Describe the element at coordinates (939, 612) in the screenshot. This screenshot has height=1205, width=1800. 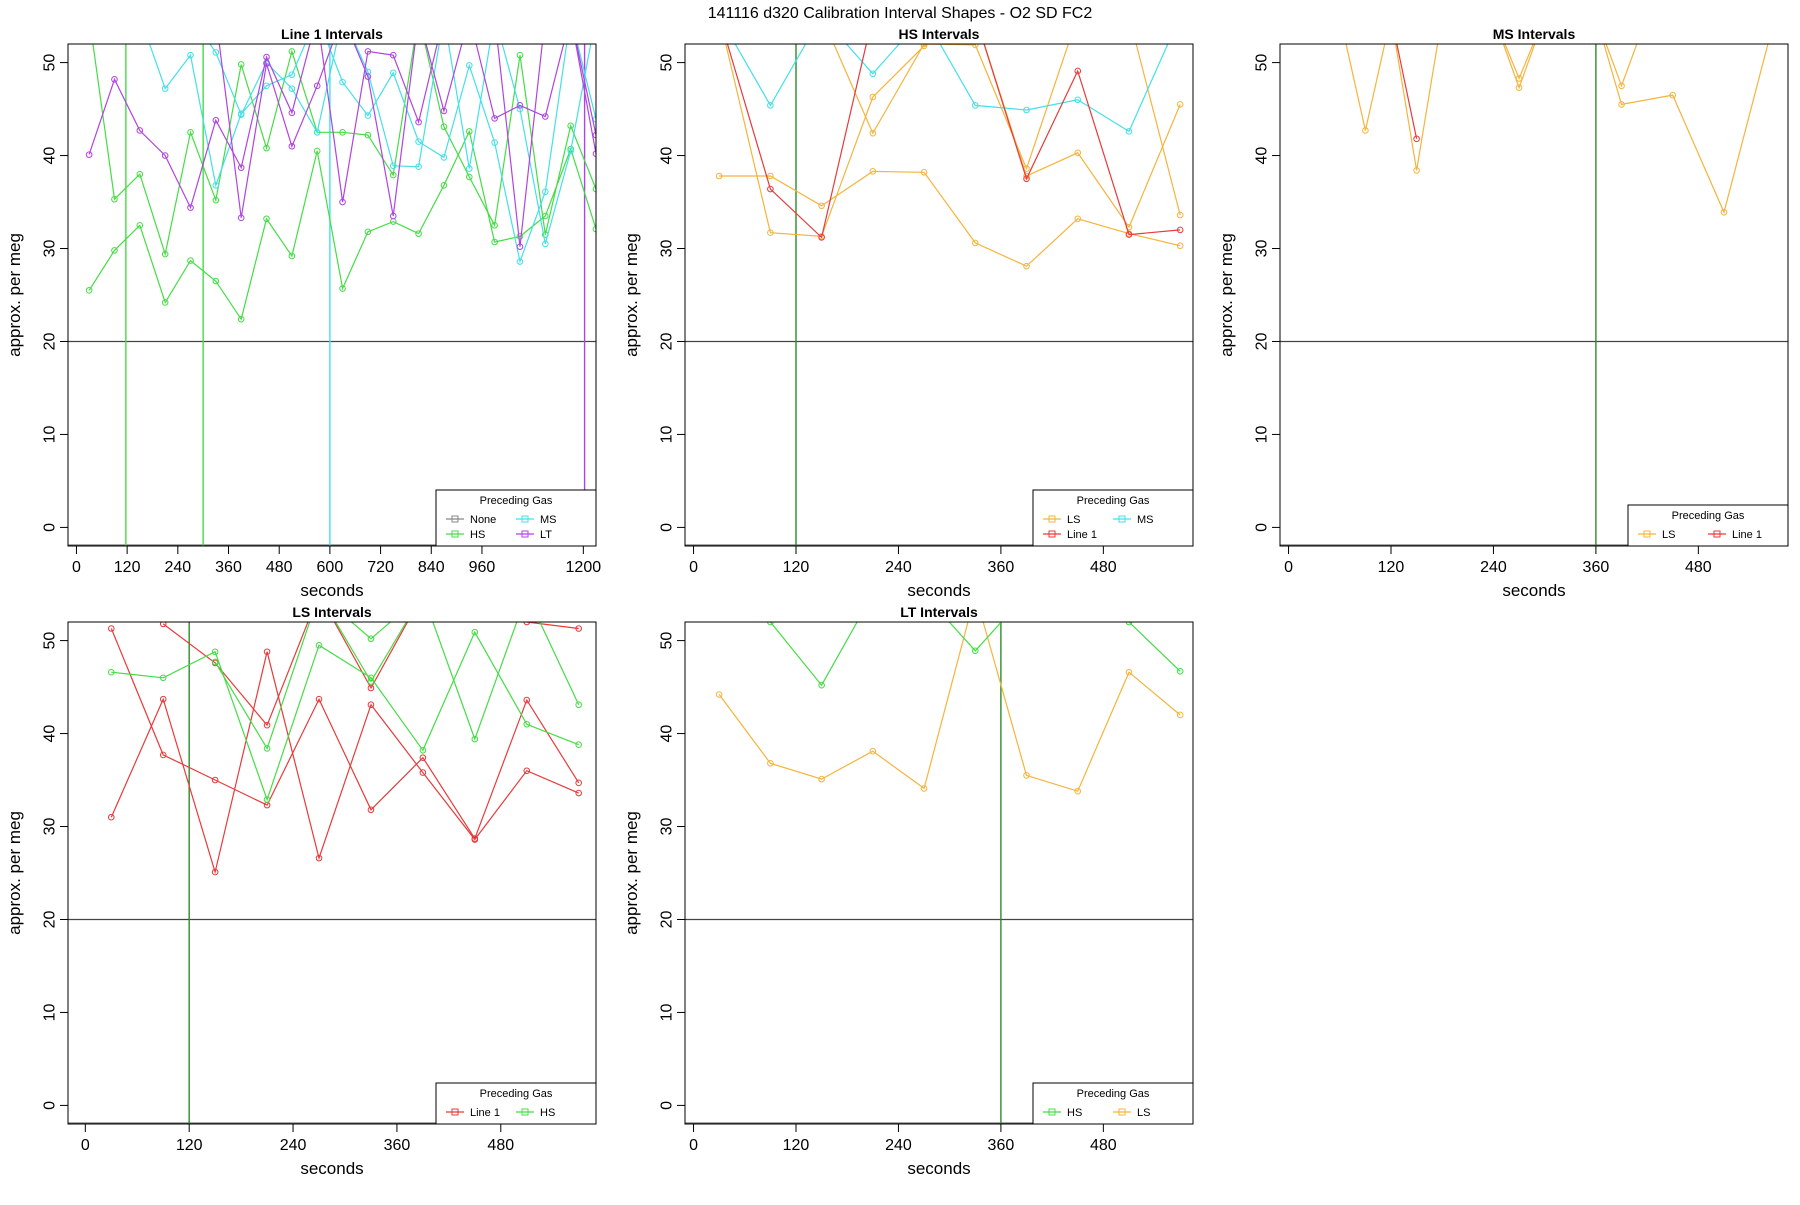
I see `panel-title: LT Intervals` at that location.